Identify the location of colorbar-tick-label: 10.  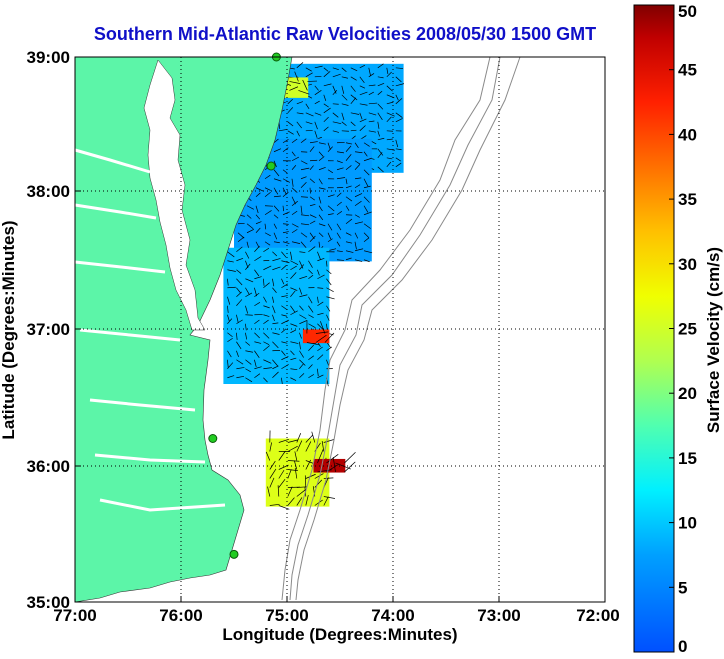
(687, 523).